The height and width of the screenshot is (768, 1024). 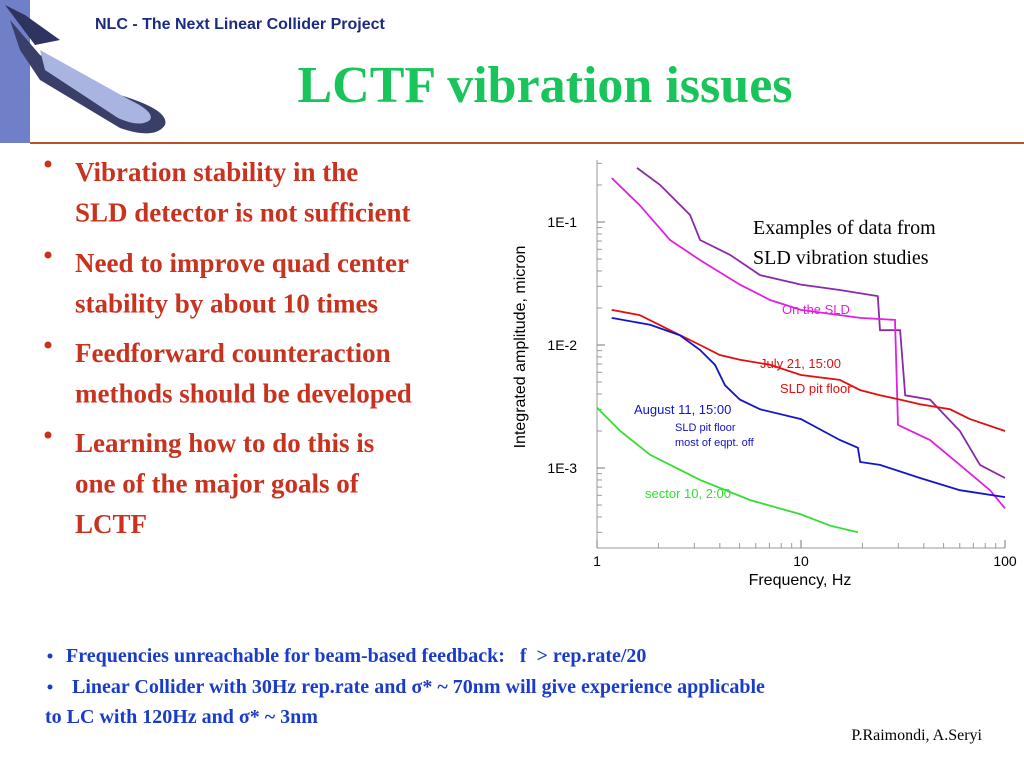 I want to click on bullet-text: LCTF, so click(x=111, y=524).